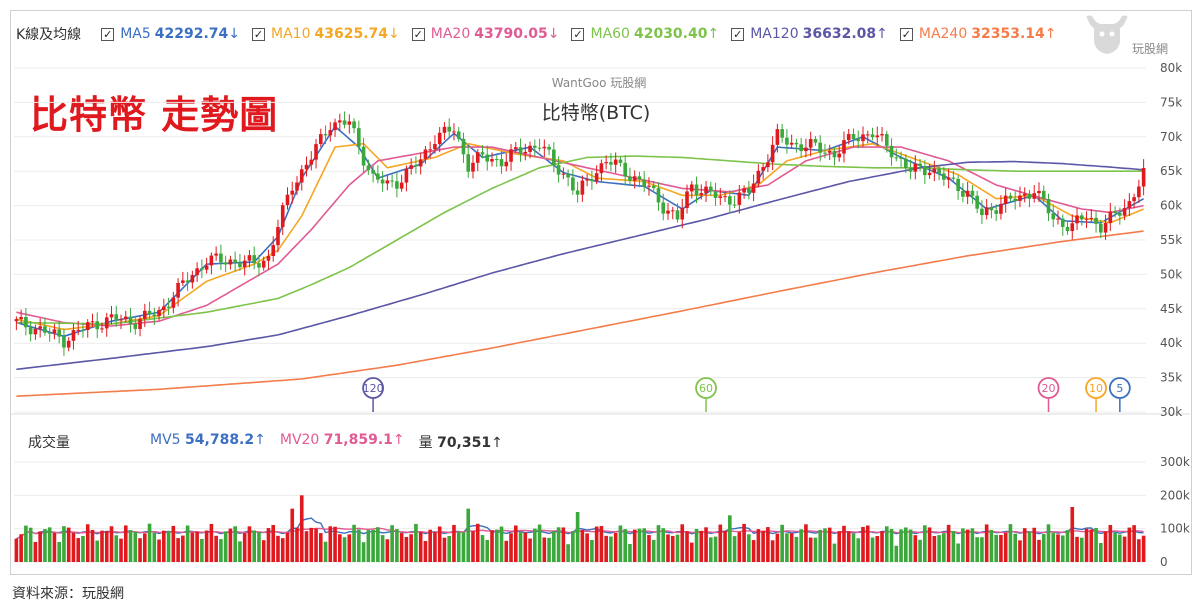 The image size is (1204, 609). What do you see at coordinates (326, 34) in the screenshot?
I see `legend-ma10: ✓ MA10 43625.74 ↓` at bounding box center [326, 34].